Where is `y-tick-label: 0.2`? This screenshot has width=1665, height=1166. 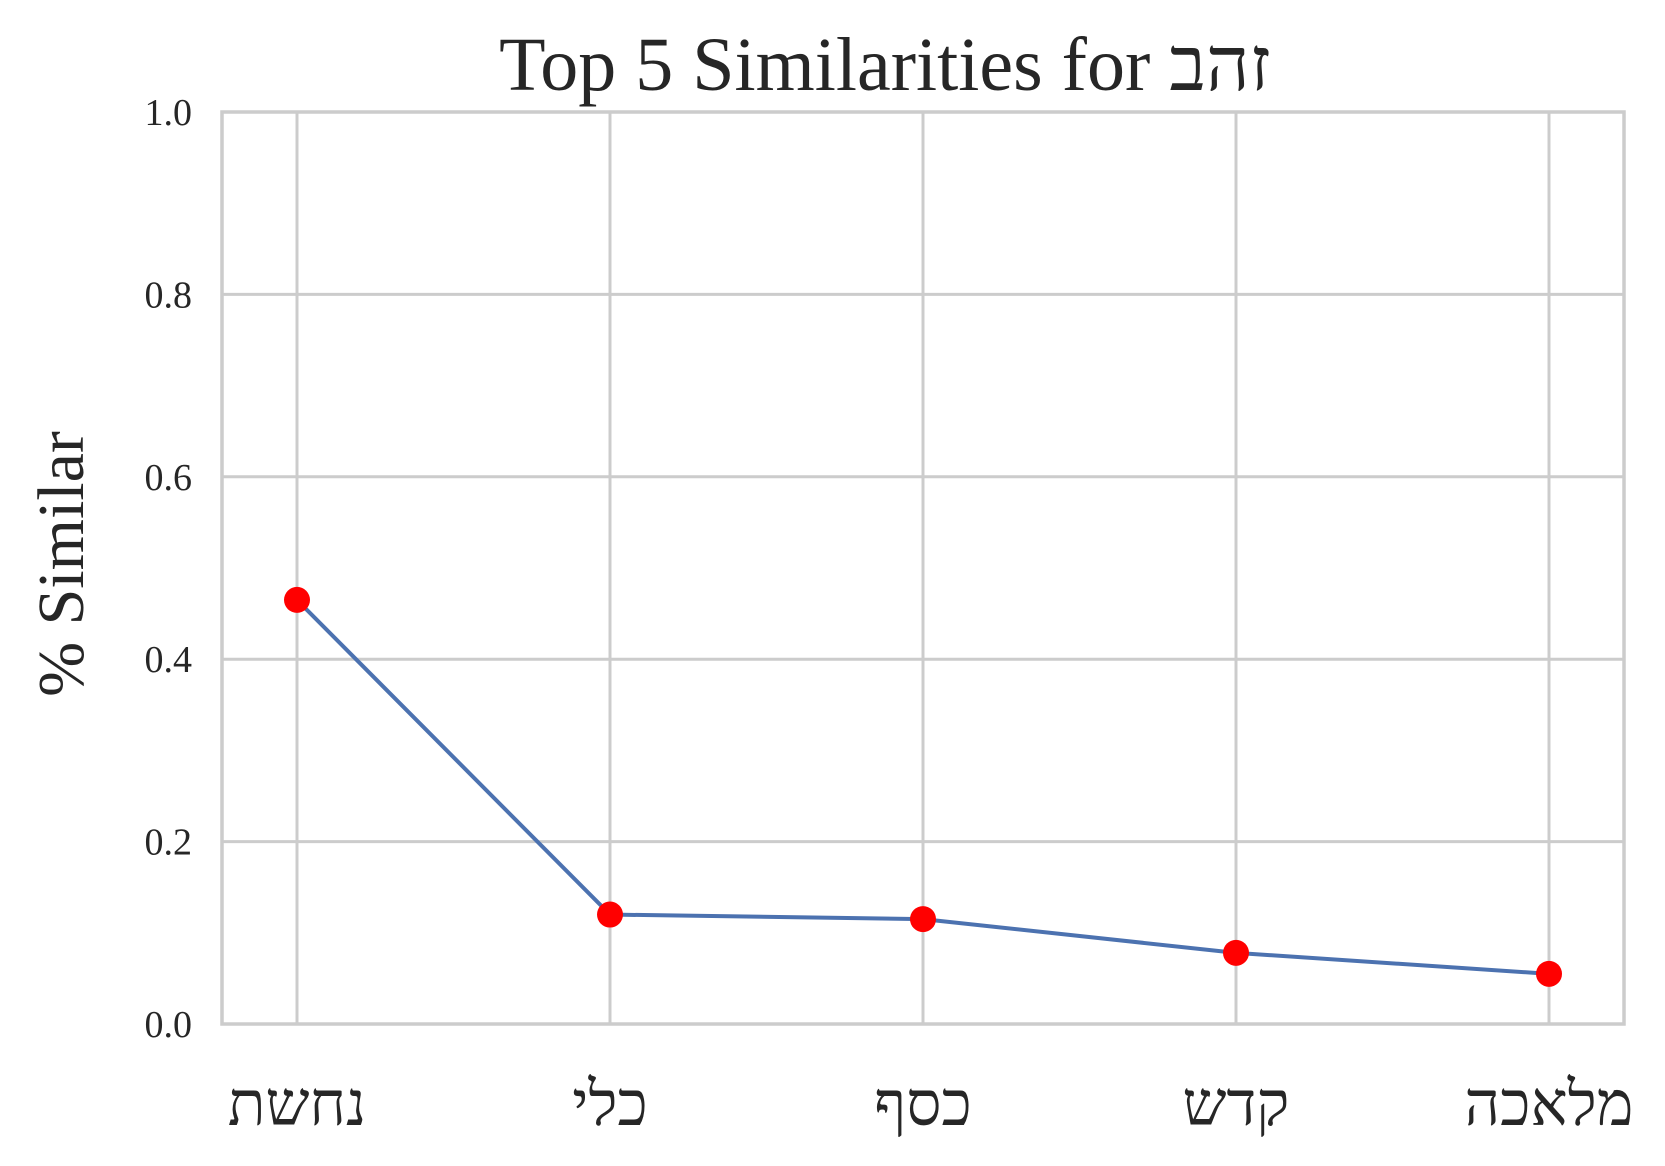
y-tick-label: 0.2 is located at coordinates (169, 843).